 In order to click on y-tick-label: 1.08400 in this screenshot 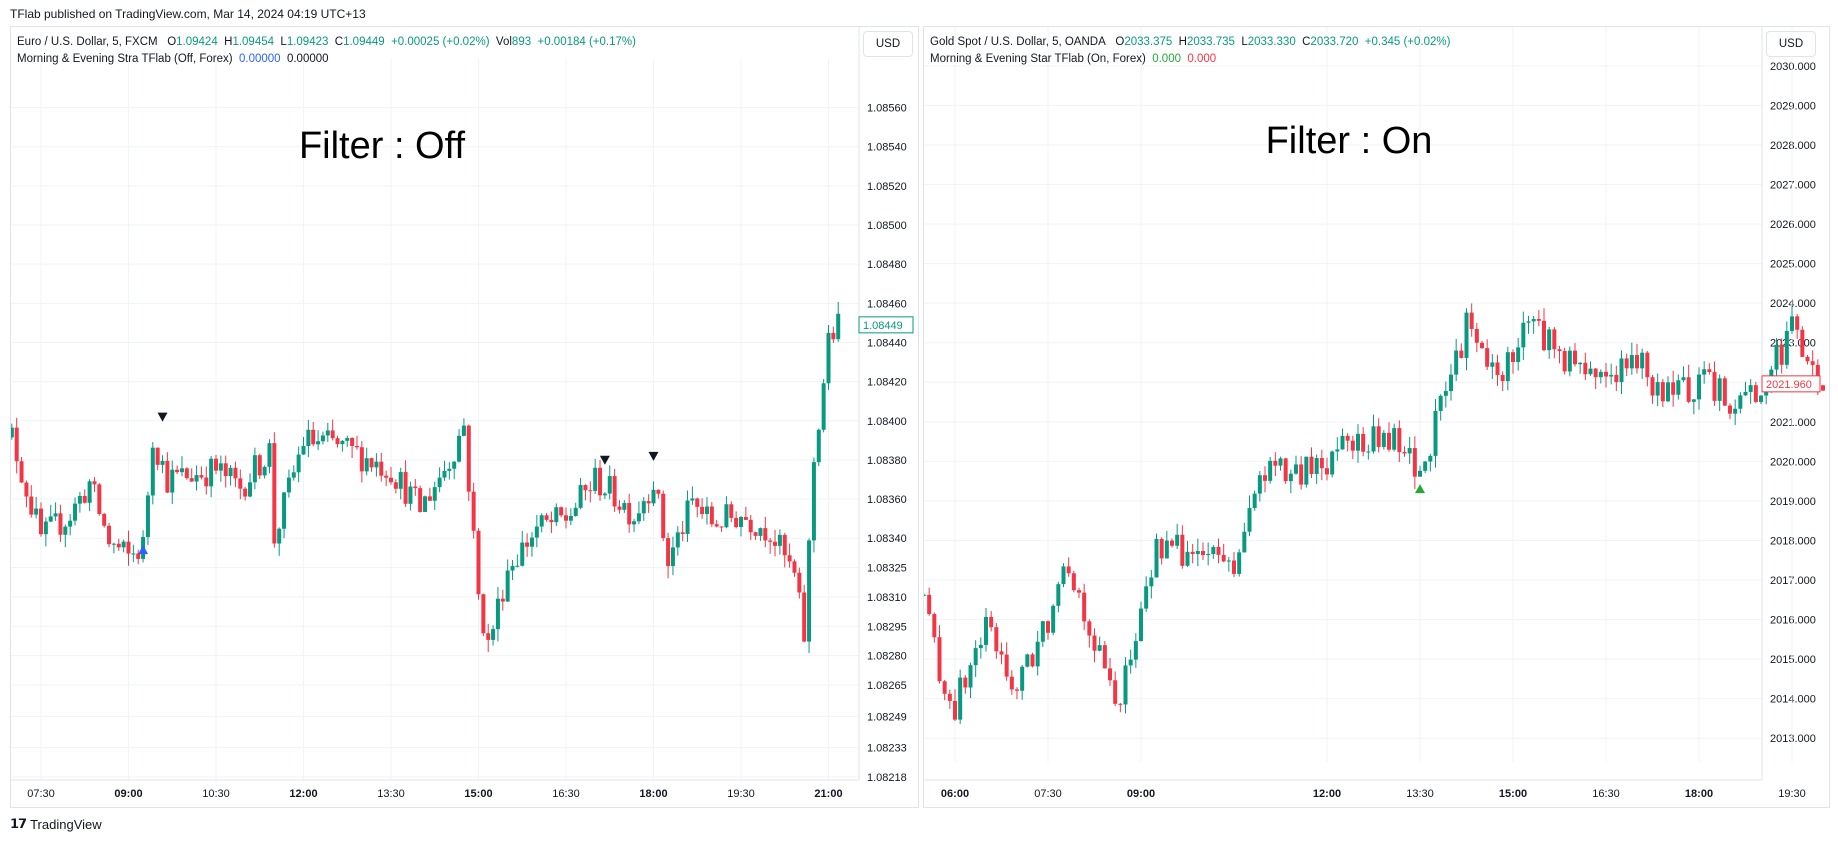, I will do `click(887, 422)`.